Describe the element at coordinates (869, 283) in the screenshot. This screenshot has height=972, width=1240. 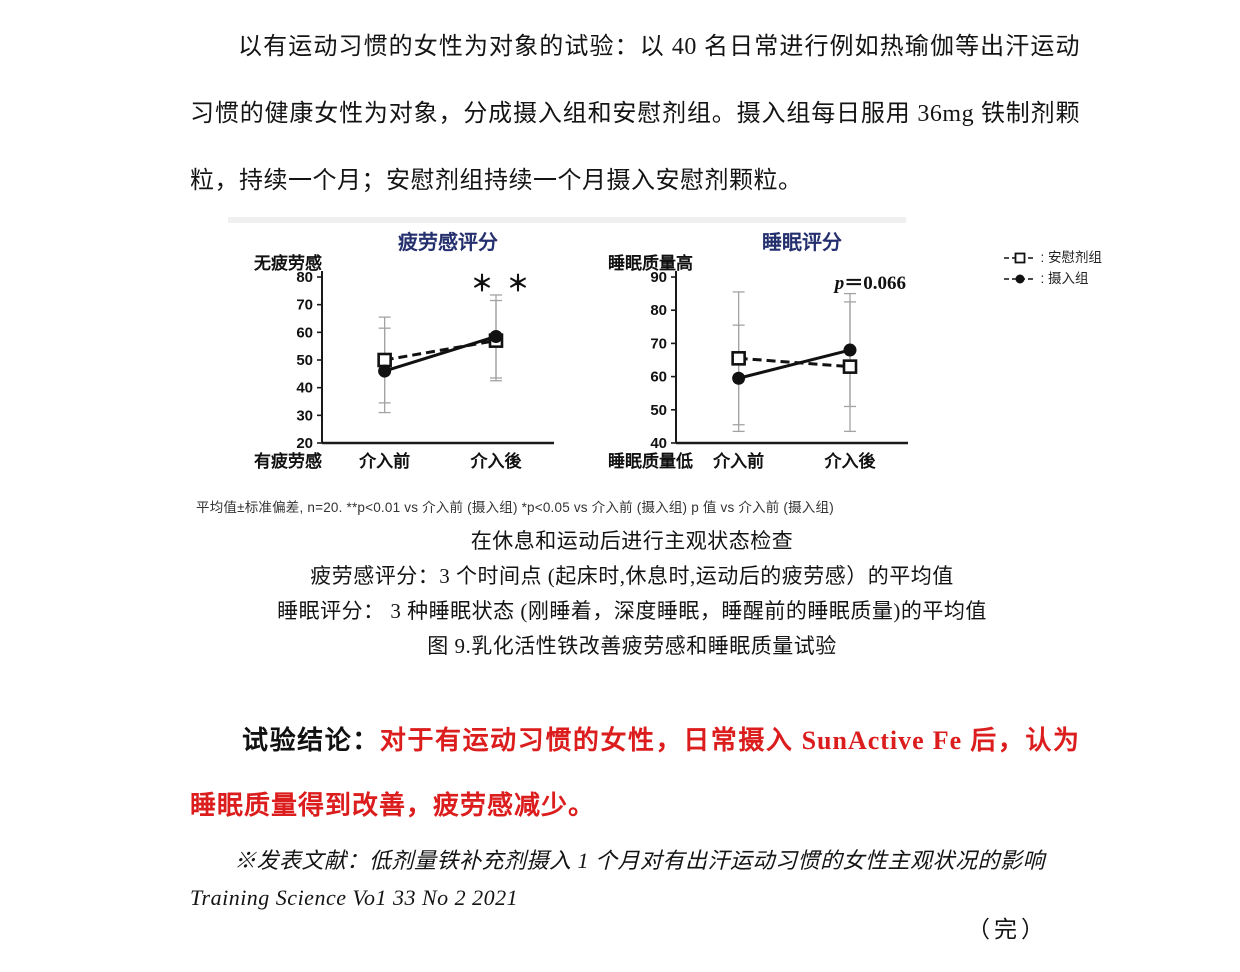
I see `svg-text: p＝0.066` at that location.